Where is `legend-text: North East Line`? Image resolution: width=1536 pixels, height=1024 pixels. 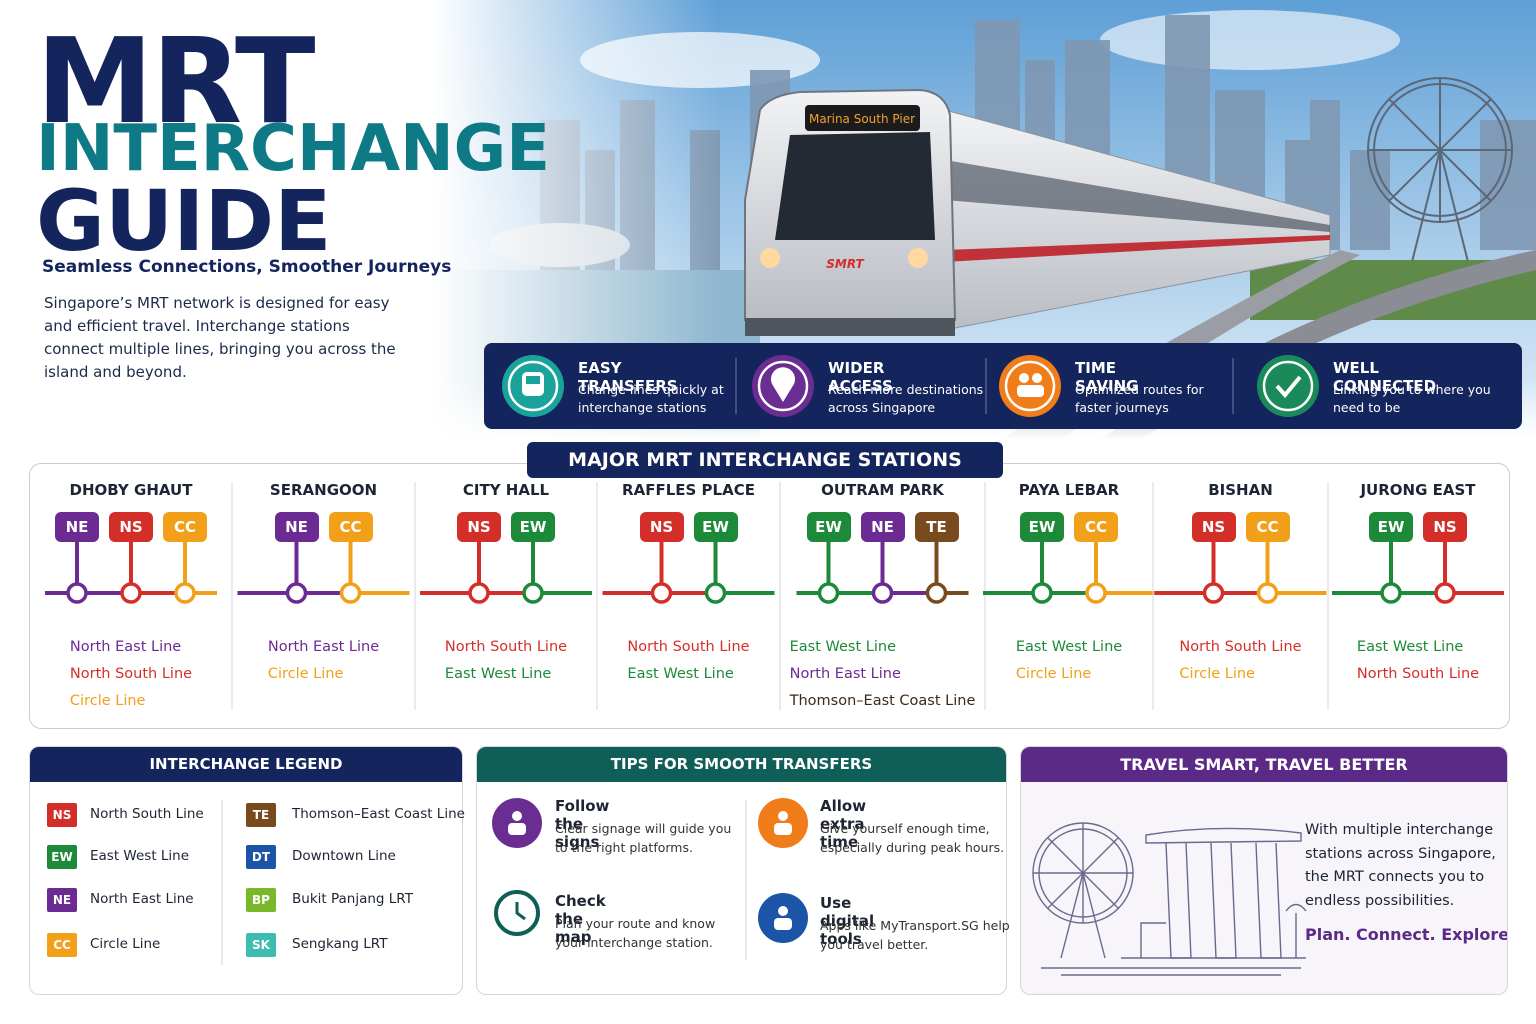 legend-text: North East Line is located at coordinates (142, 899).